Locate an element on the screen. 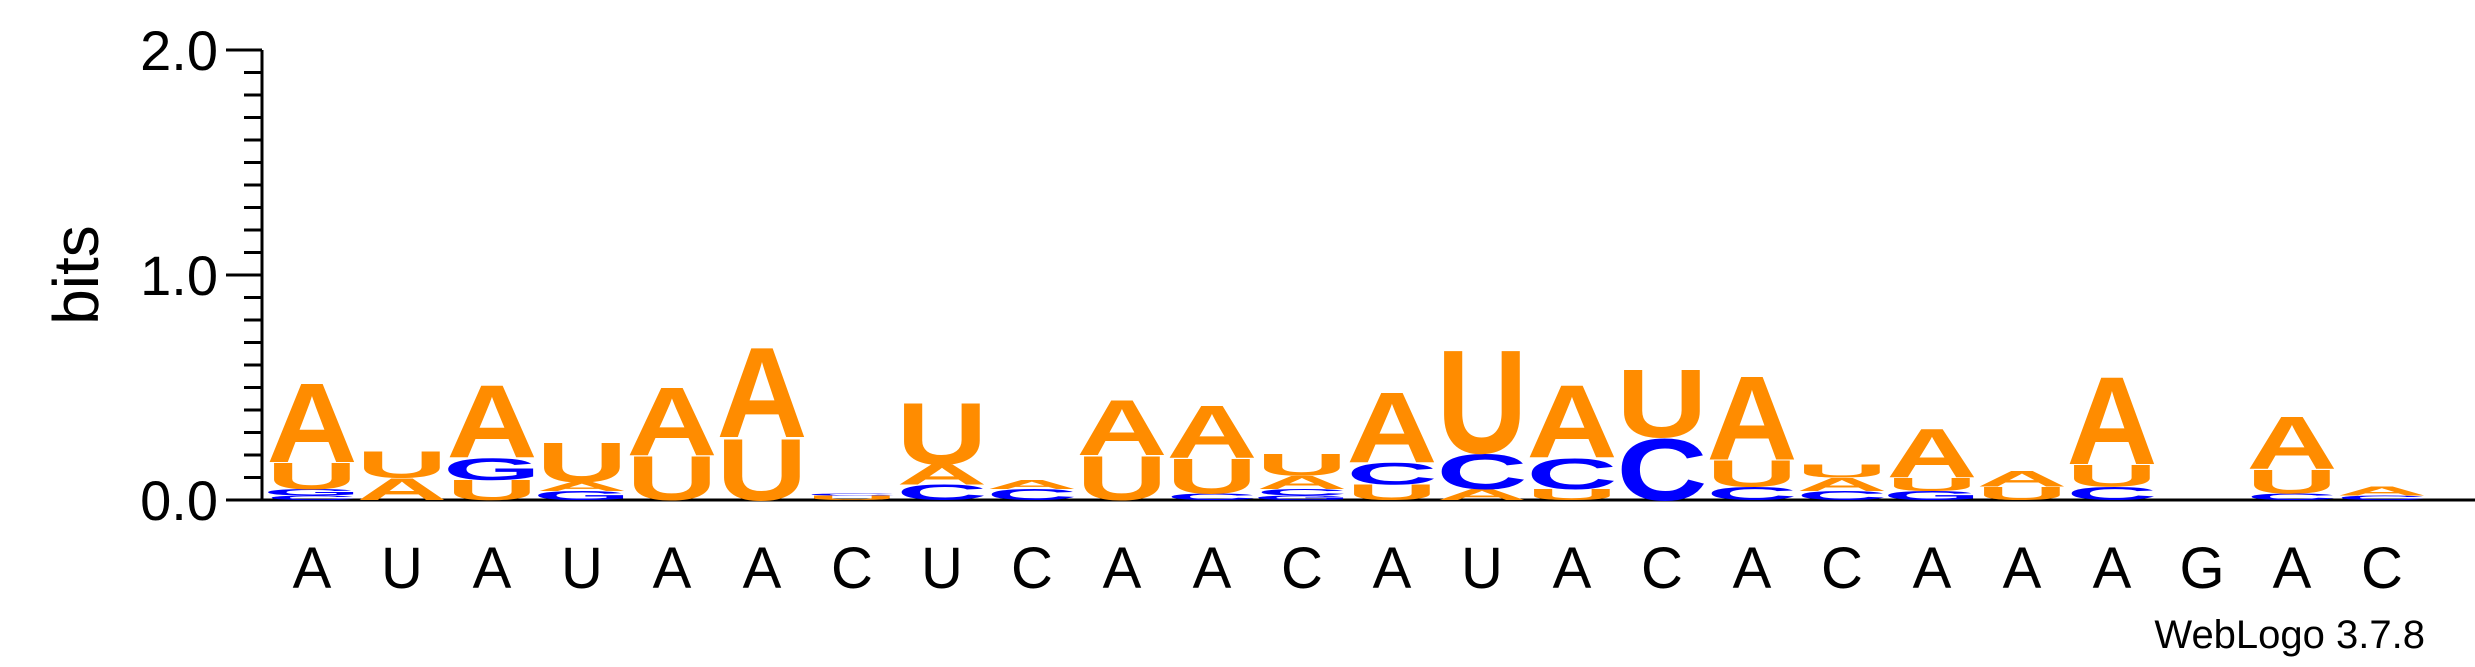 This screenshot has height=667, width=2475. letter-stack: CA is located at coordinates (1032, 490).